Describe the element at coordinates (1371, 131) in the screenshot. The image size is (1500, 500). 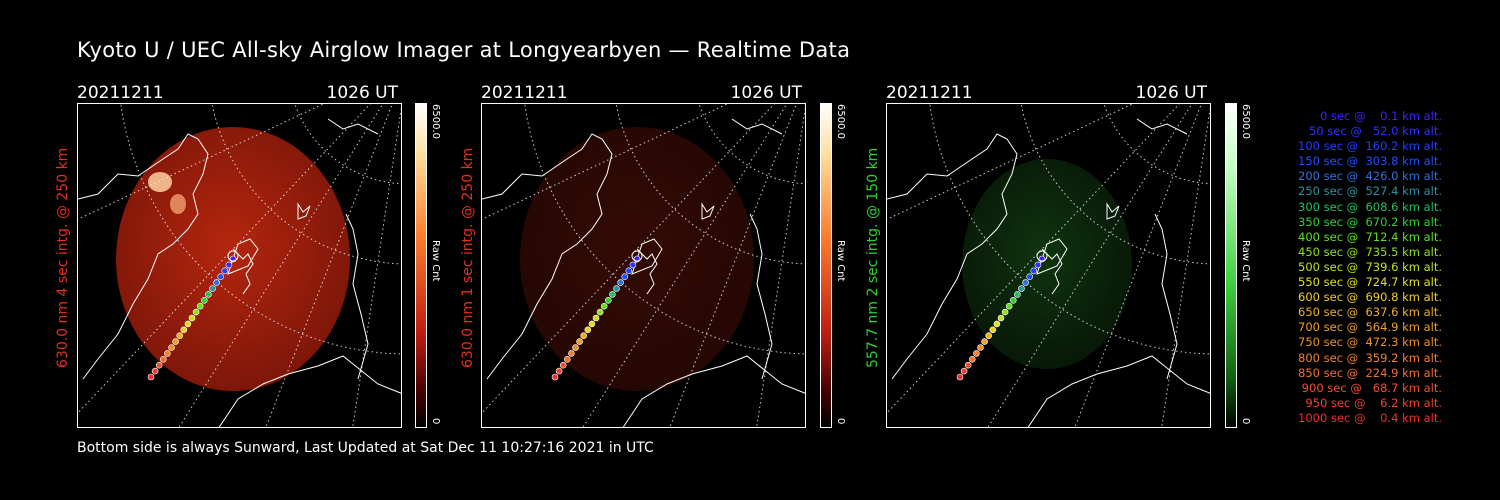
I see `legend-row: 50 sec @ 52.0 km alt.` at that location.